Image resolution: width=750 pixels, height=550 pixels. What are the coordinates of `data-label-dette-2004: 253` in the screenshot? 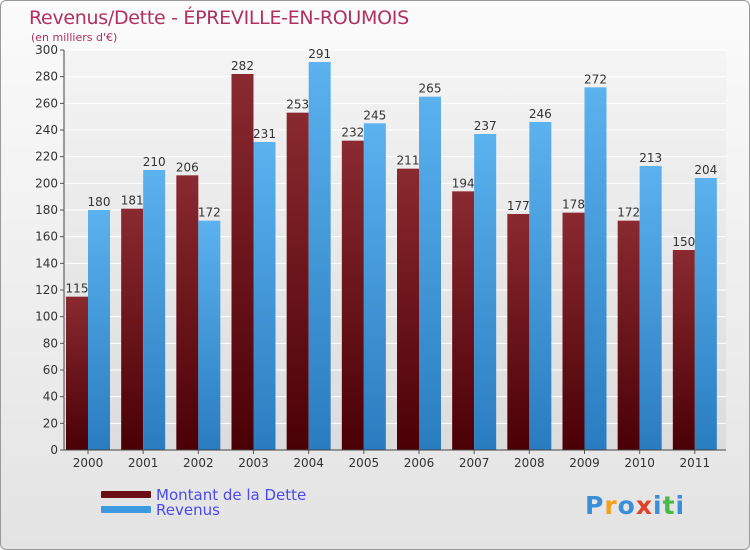 It's located at (297, 105).